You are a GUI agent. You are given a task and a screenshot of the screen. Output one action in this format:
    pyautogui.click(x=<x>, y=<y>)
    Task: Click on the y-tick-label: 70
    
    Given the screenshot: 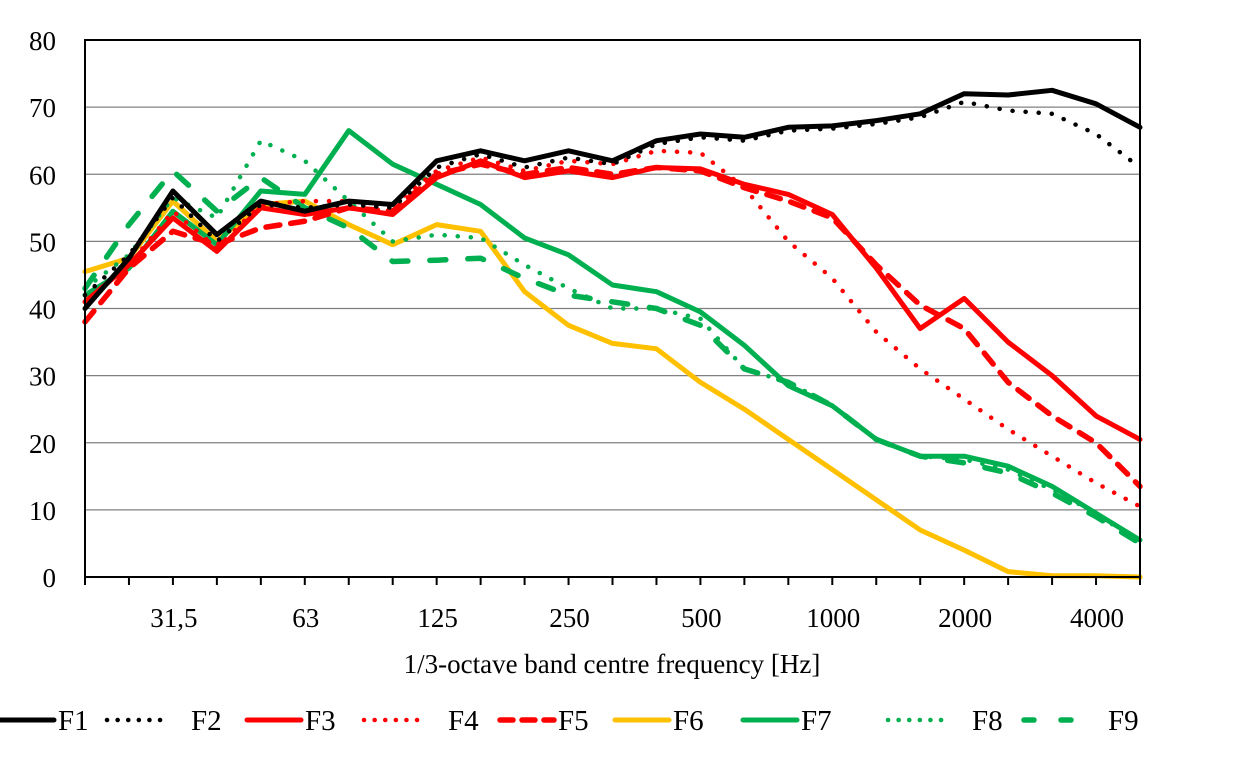 What is the action you would take?
    pyautogui.click(x=42, y=108)
    